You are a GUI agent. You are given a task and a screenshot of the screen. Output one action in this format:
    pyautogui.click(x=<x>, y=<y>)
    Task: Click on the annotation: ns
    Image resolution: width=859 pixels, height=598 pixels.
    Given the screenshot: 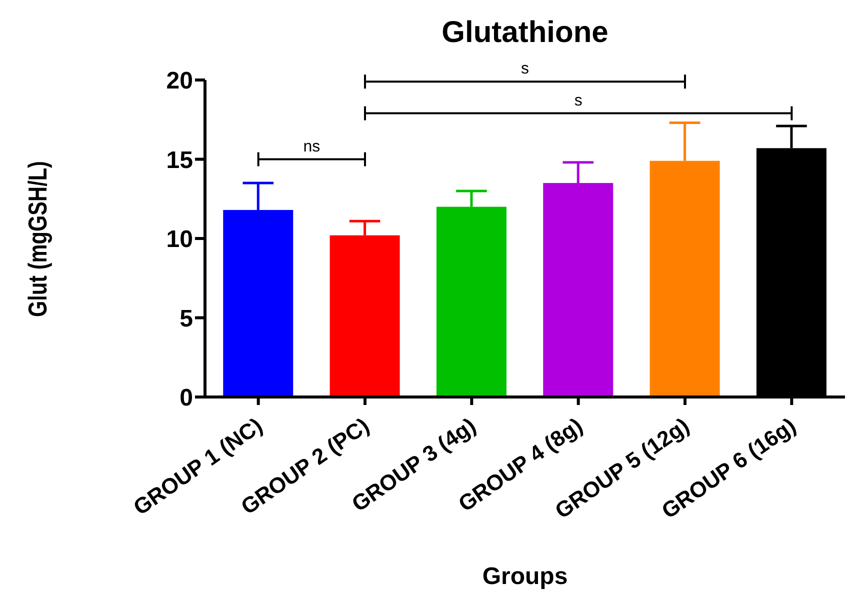 What is the action you would take?
    pyautogui.click(x=311, y=147)
    